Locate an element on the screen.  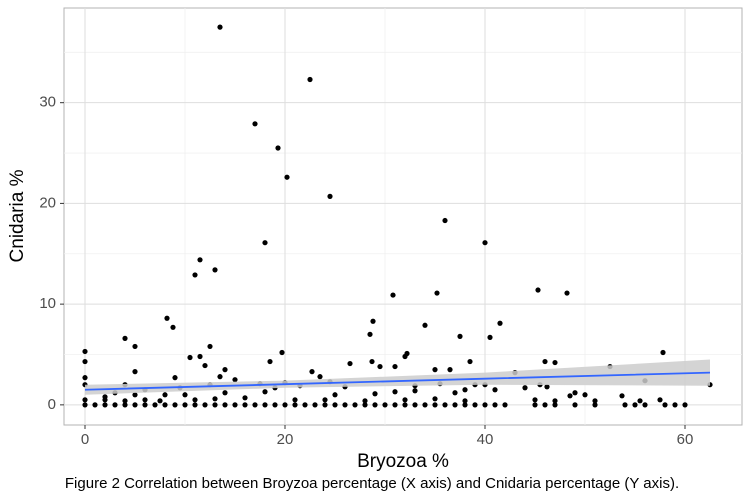
trend-line is located at coordinates (397, 381).